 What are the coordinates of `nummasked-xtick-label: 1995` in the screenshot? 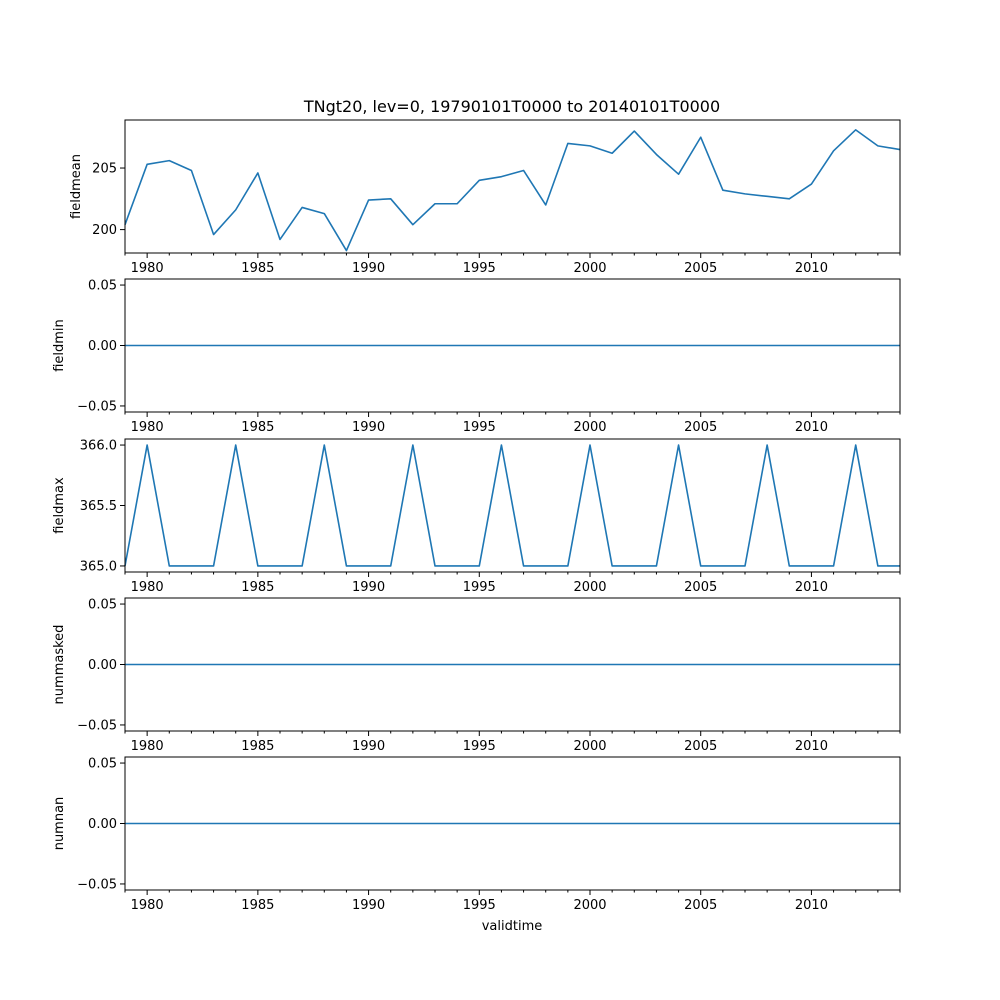 It's located at (479, 746).